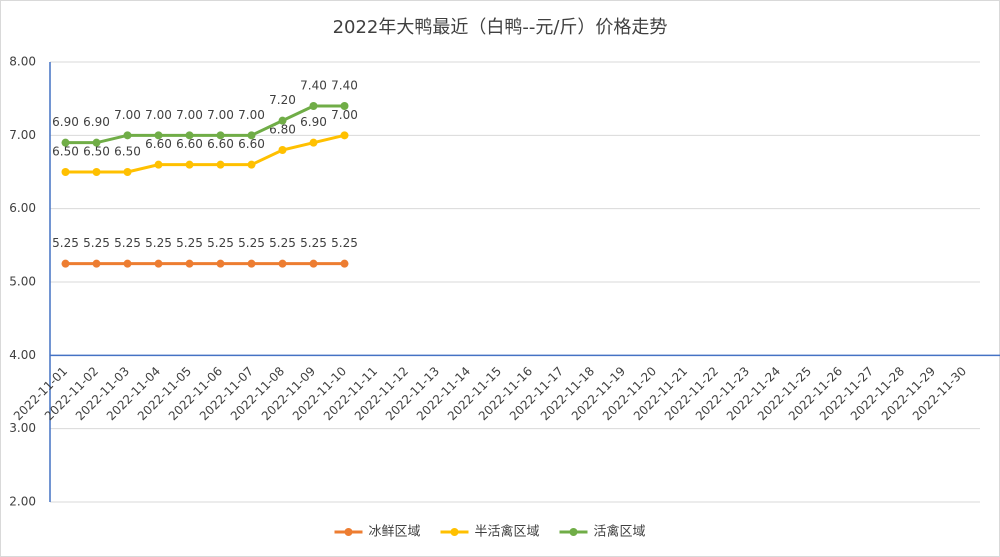 This screenshot has width=1000, height=557. What do you see at coordinates (22, 208) in the screenshot?
I see `y-tick-label: 6.00` at bounding box center [22, 208].